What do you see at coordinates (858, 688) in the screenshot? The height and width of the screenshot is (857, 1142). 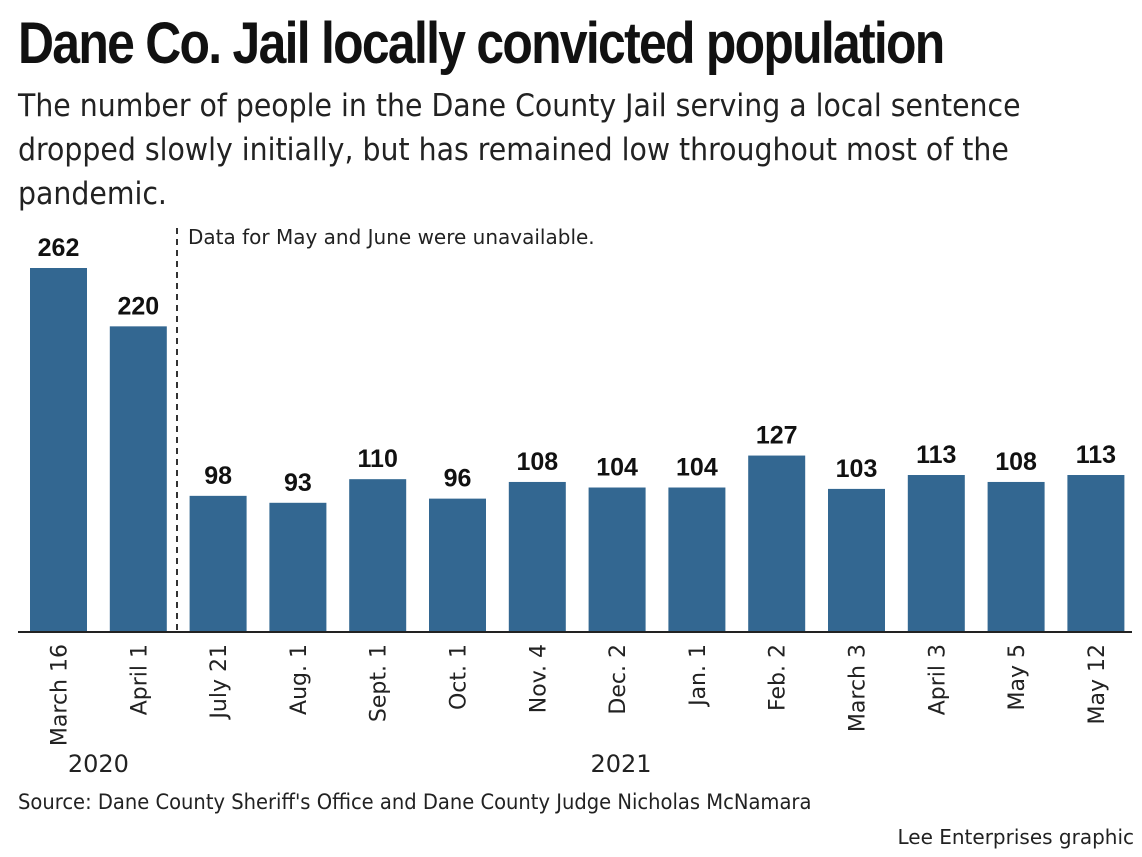 I see `category-label: March 3` at bounding box center [858, 688].